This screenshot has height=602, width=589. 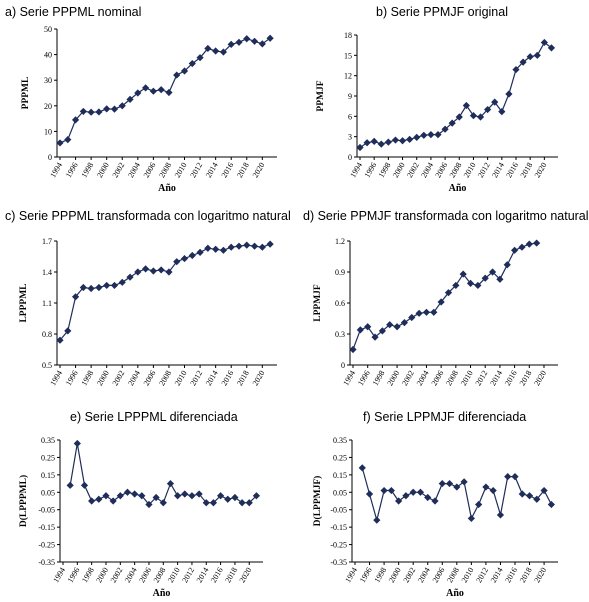 What do you see at coordinates (364, 378) in the screenshot?
I see `chart-3-x-tick-label: 1996` at bounding box center [364, 378].